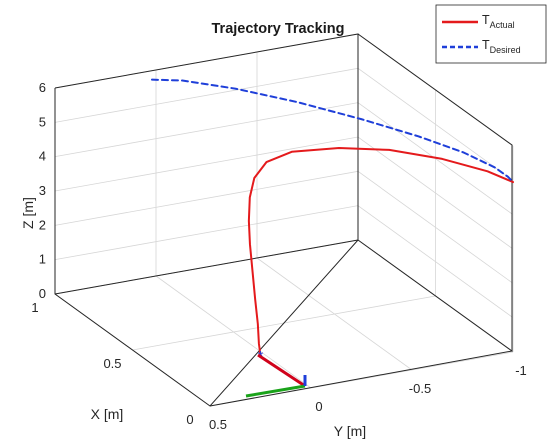 The height and width of the screenshot is (444, 550). I want to click on y-axis-label: Y [m], so click(350, 431).